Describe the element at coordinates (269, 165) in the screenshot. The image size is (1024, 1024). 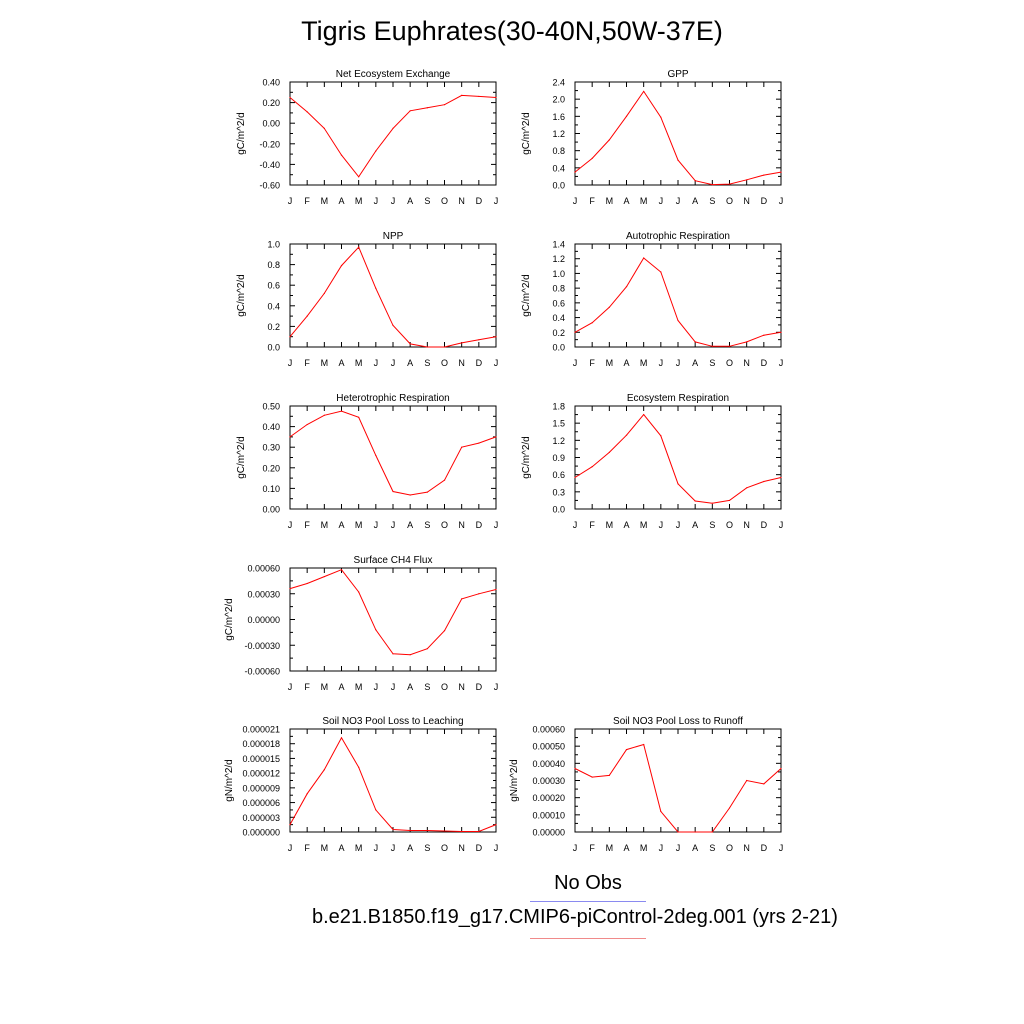
I see `y-tick-label: -0.40` at that location.